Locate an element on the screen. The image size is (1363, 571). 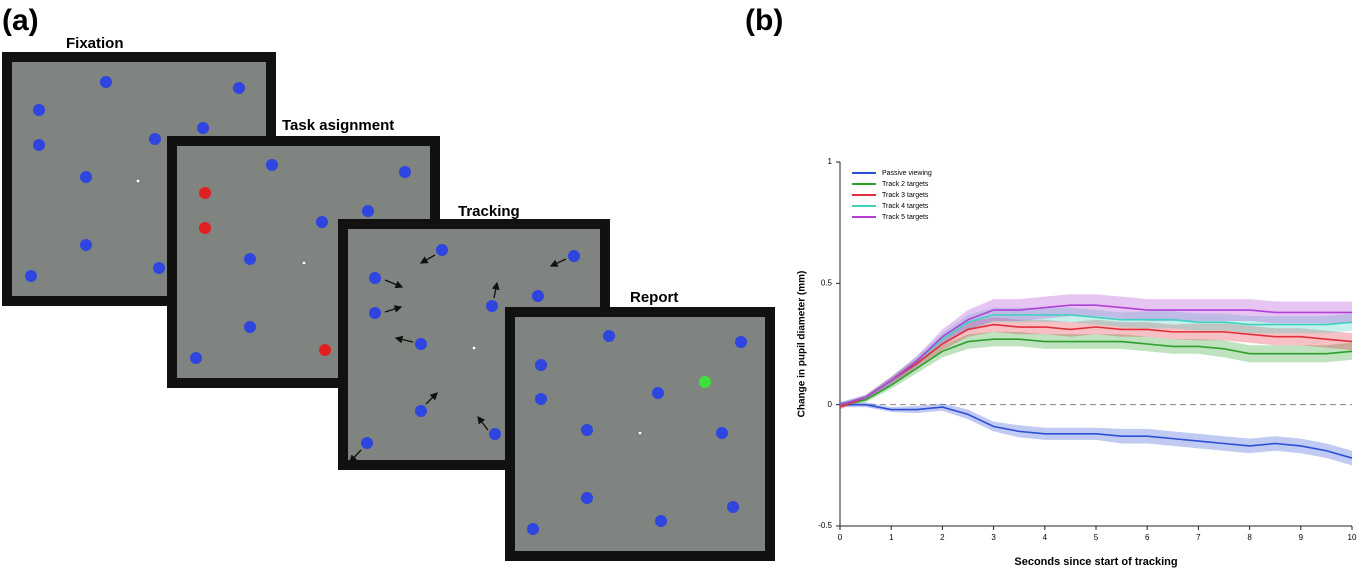
x-tick-label: 6 is located at coordinates (1147, 537).